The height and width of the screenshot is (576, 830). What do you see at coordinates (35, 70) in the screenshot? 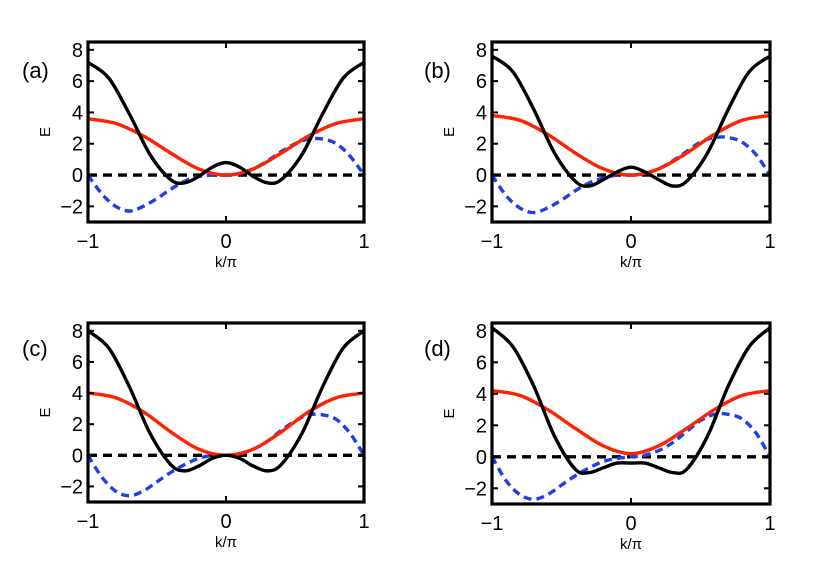
I see `panel-label: (a)` at bounding box center [35, 70].